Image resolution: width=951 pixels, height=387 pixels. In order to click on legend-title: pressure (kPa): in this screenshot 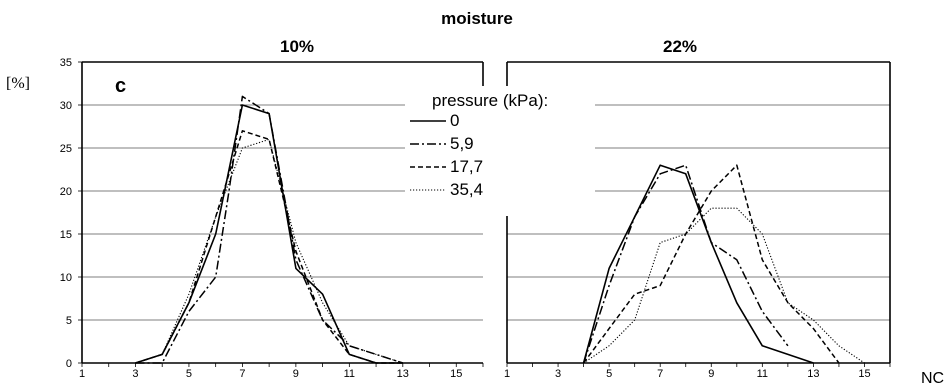, I will do `click(490, 100)`.